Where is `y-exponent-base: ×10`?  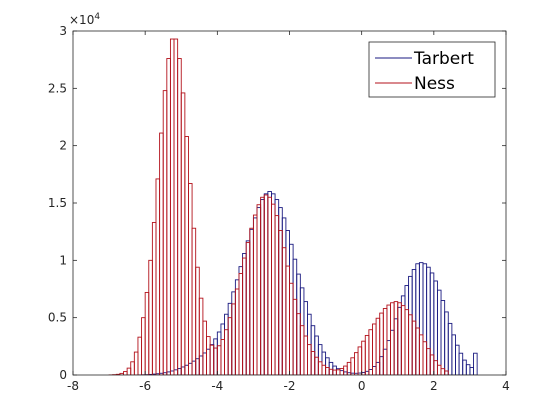 y-exponent-base: ×10 is located at coordinates (81, 20).